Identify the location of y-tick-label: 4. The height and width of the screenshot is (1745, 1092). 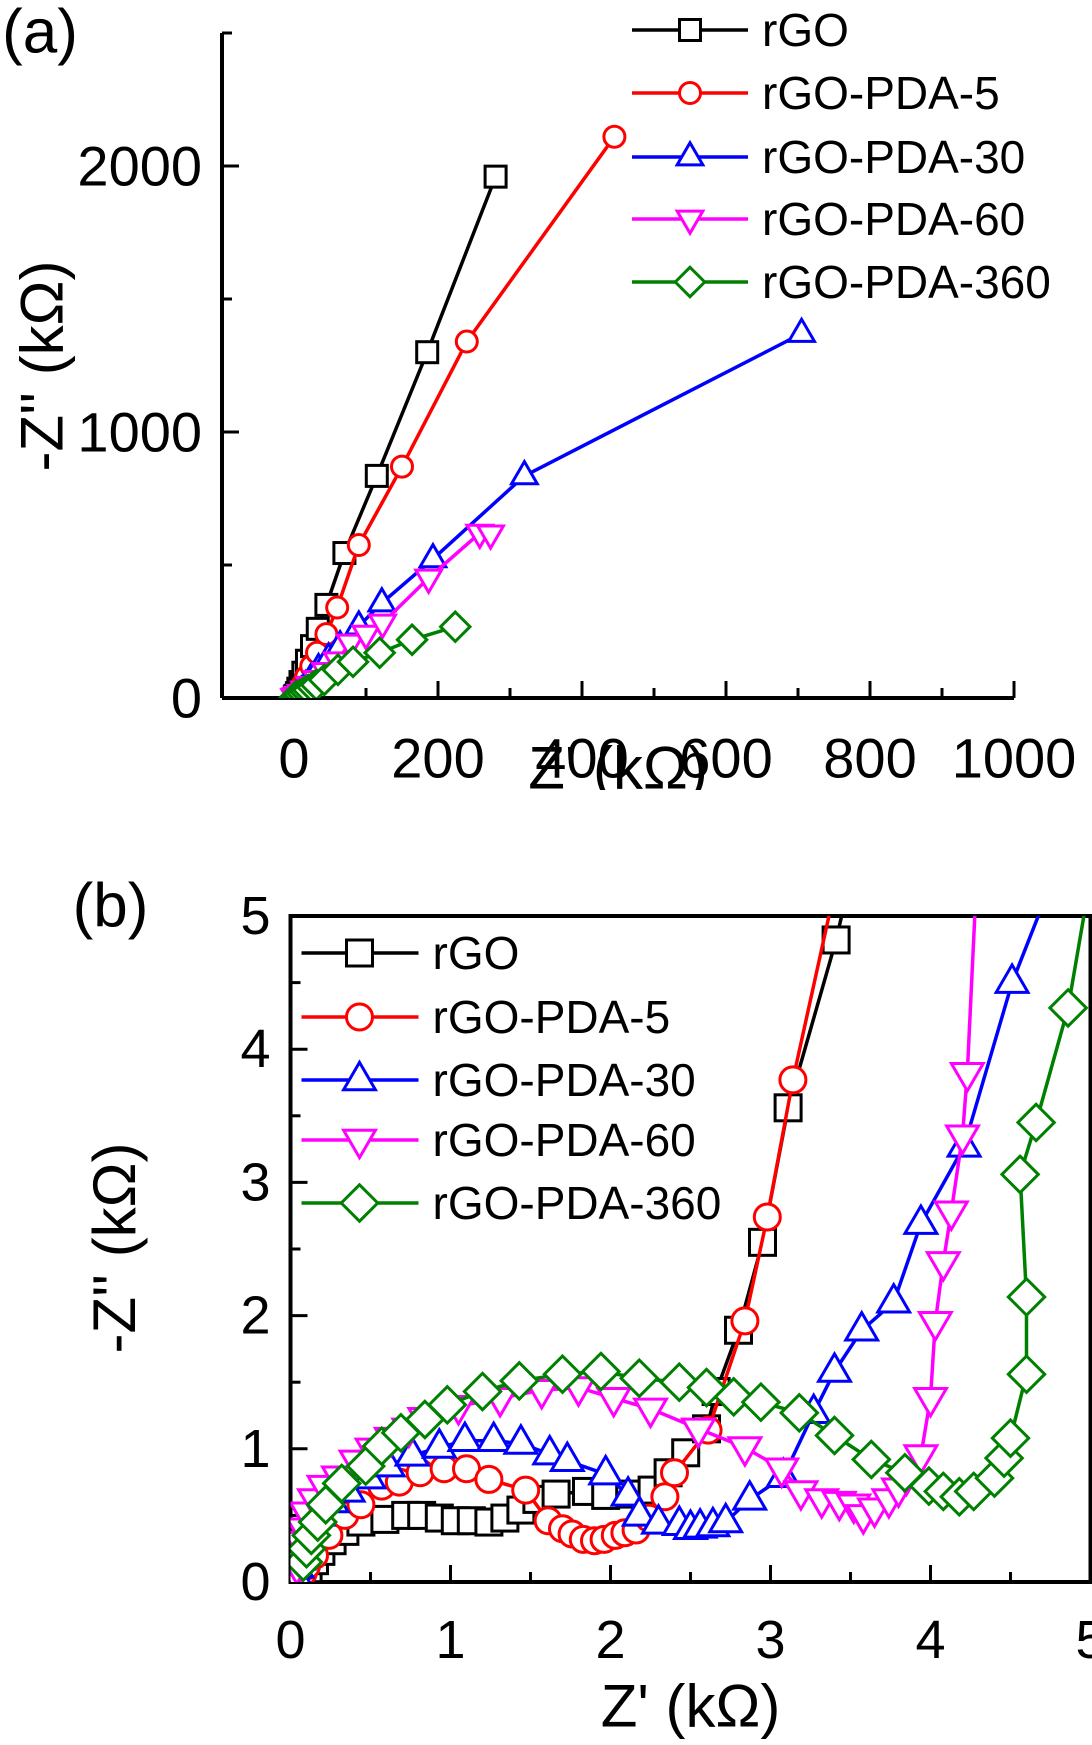
(255, 1049).